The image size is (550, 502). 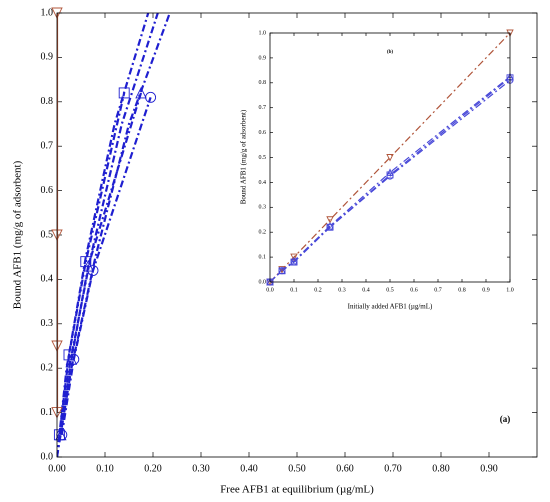 I want to click on x-tick-label: 0.3, so click(x=342, y=290).